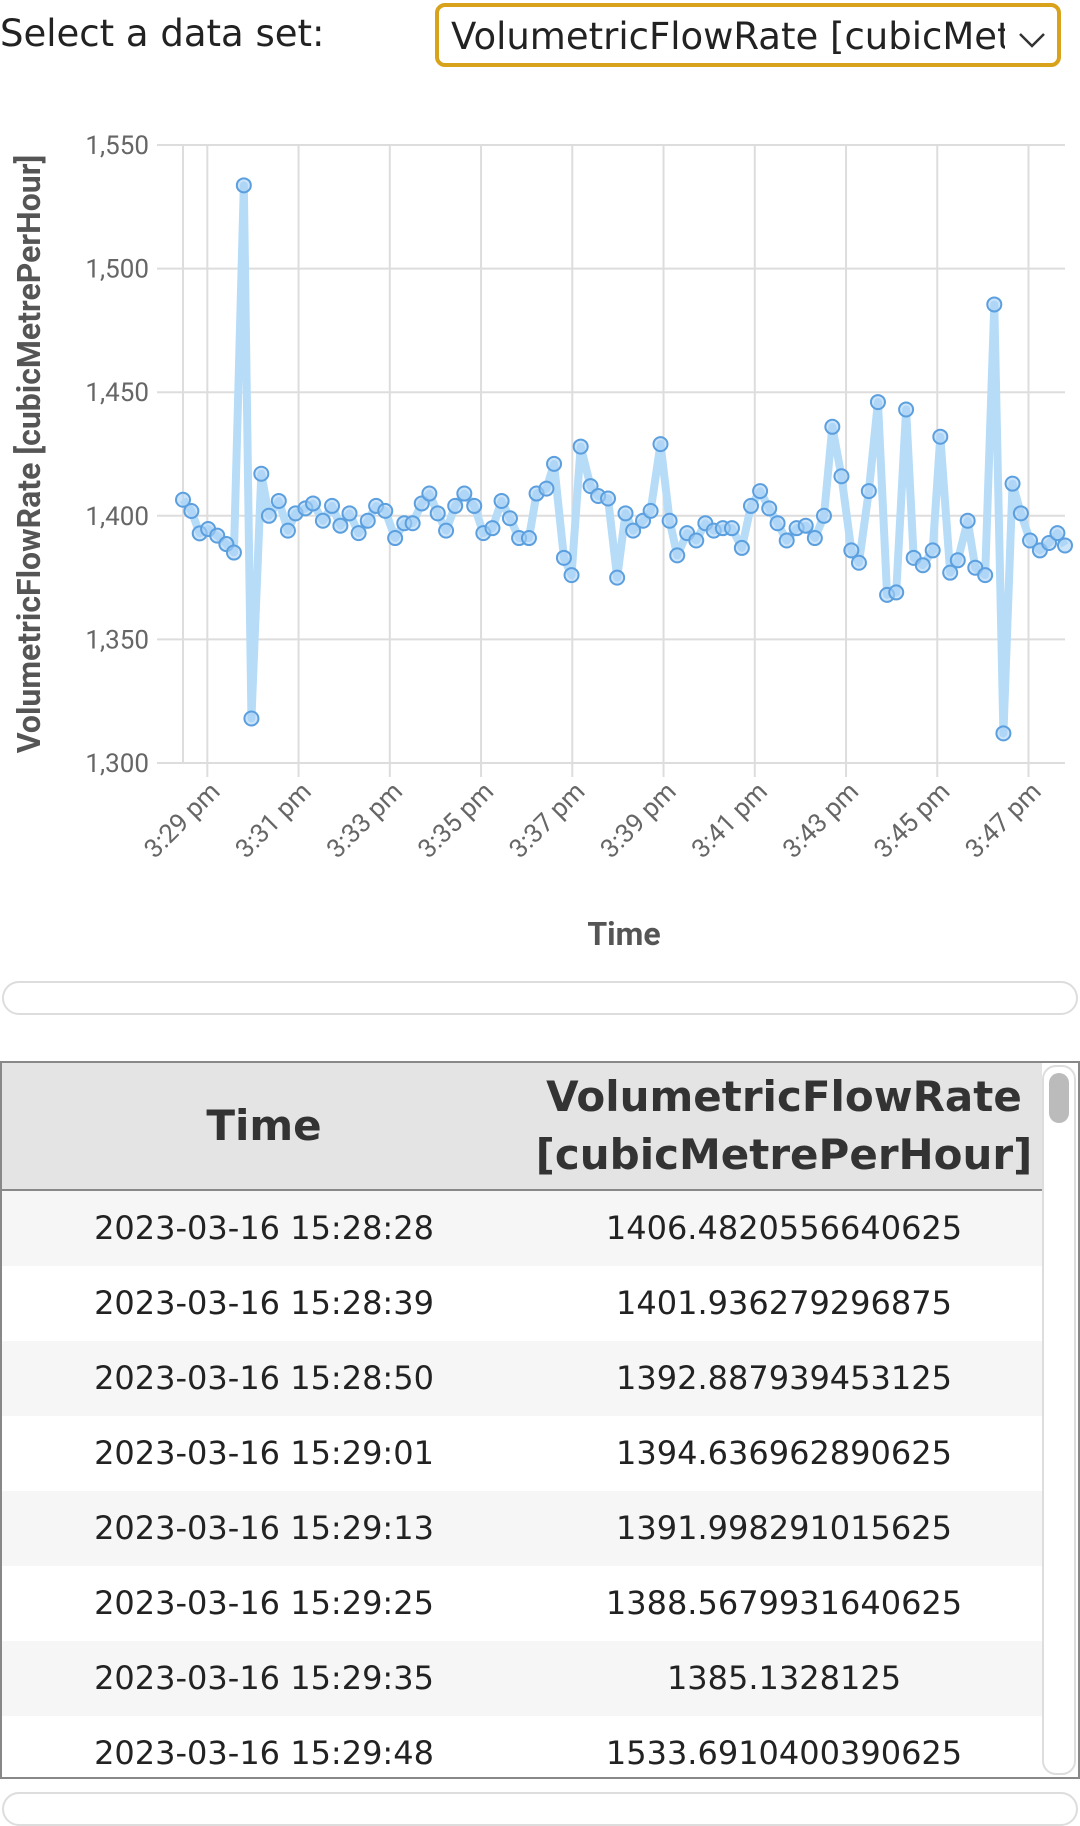  Describe the element at coordinates (522, 1453) in the screenshot. I see `table-row: 2023-03-16 15:29:01 1394.636962890625` at that location.